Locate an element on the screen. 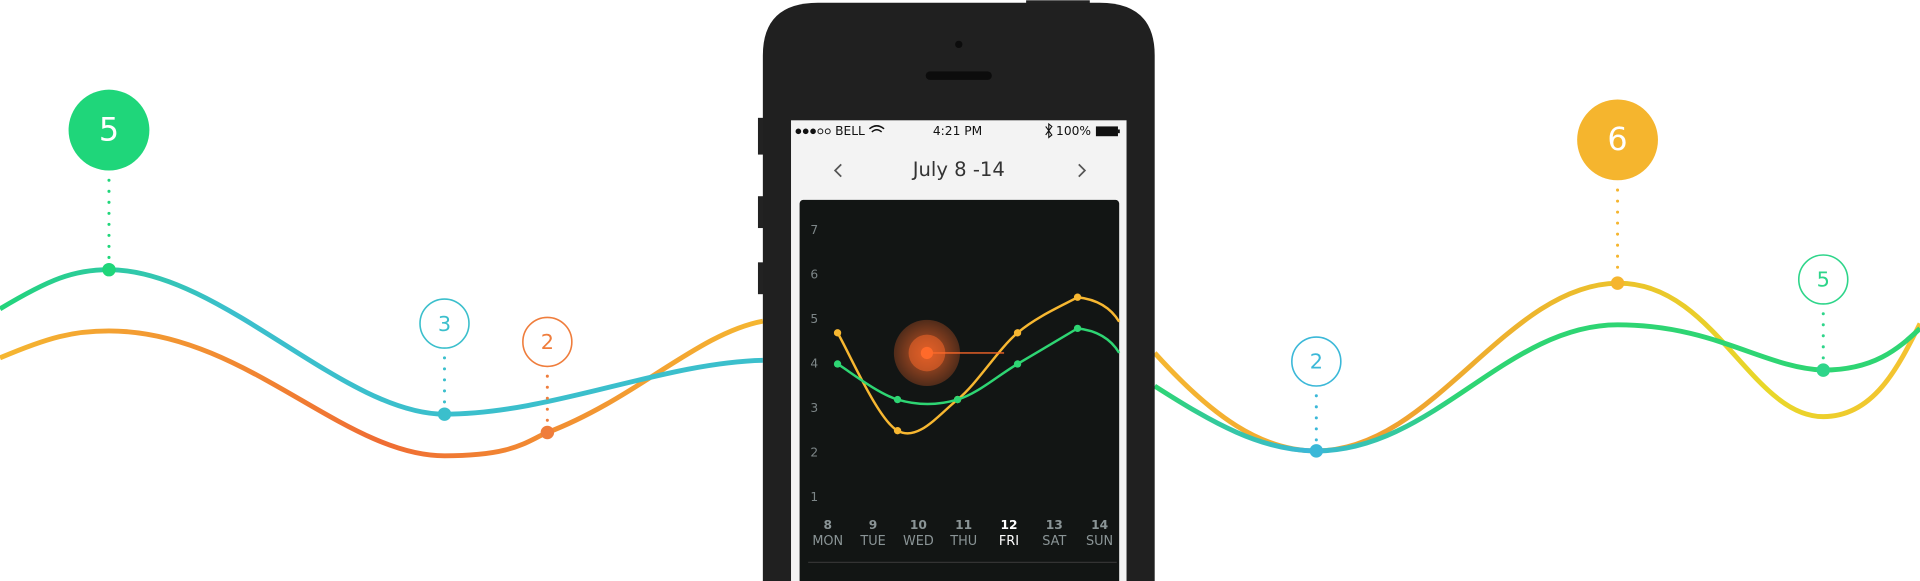 The width and height of the screenshot is (1920, 581). day-date: 14 is located at coordinates (1099, 525).